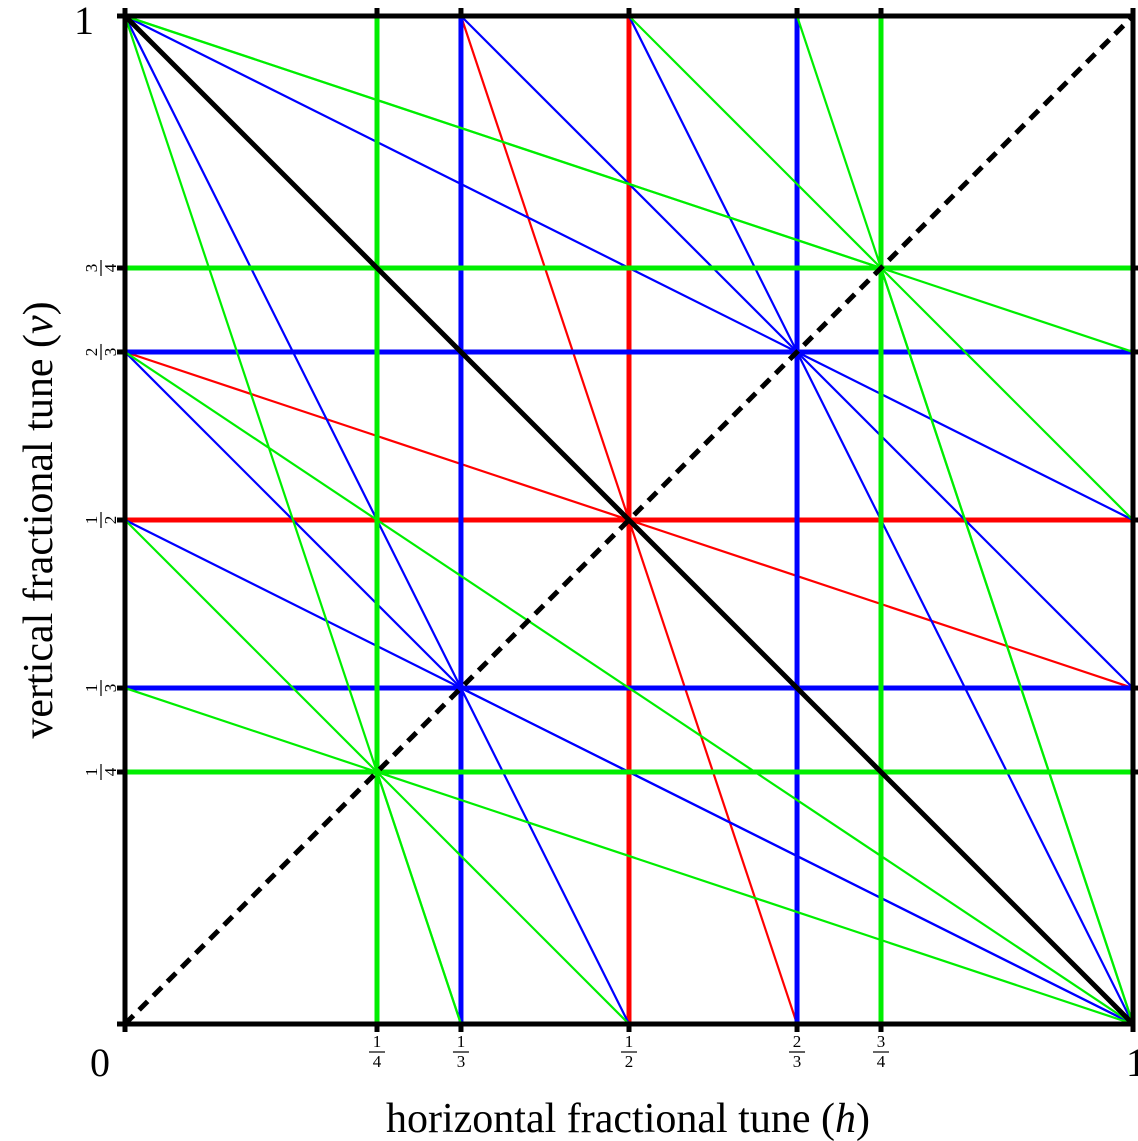 Image resolution: width=1138 pixels, height=1141 pixels. I want to click on y-axis-label: vertical fractional tune (v), so click(39, 519).